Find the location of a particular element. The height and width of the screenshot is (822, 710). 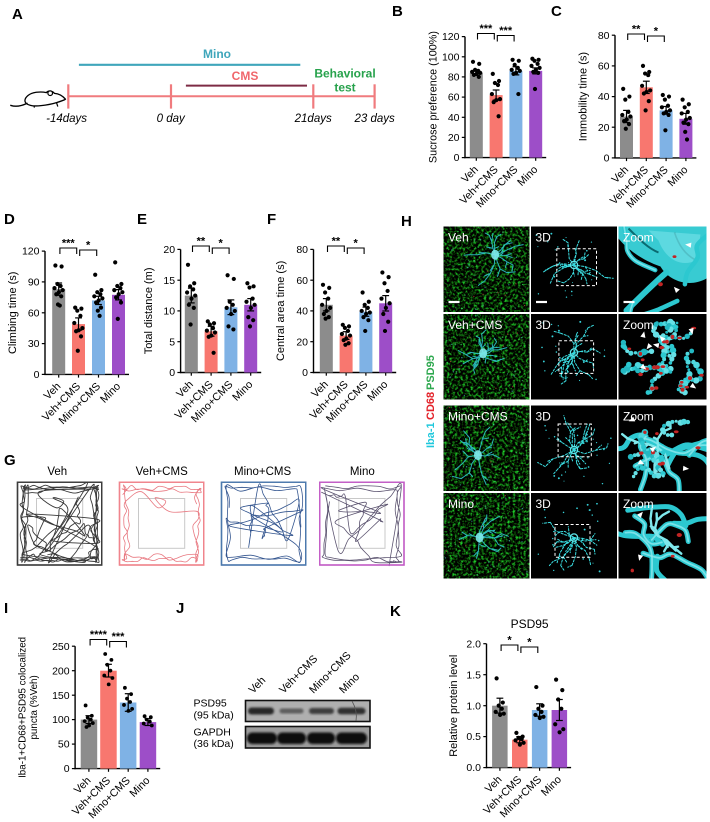

svg-text: Total distance (m) is located at coordinates (149, 310).